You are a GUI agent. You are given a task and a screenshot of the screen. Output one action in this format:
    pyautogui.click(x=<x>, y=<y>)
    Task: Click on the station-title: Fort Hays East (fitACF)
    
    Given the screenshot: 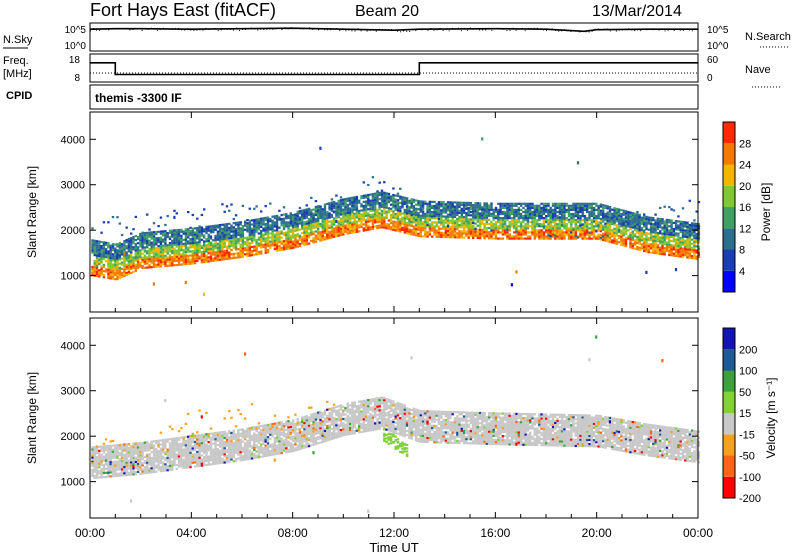 What is the action you would take?
    pyautogui.click(x=183, y=10)
    